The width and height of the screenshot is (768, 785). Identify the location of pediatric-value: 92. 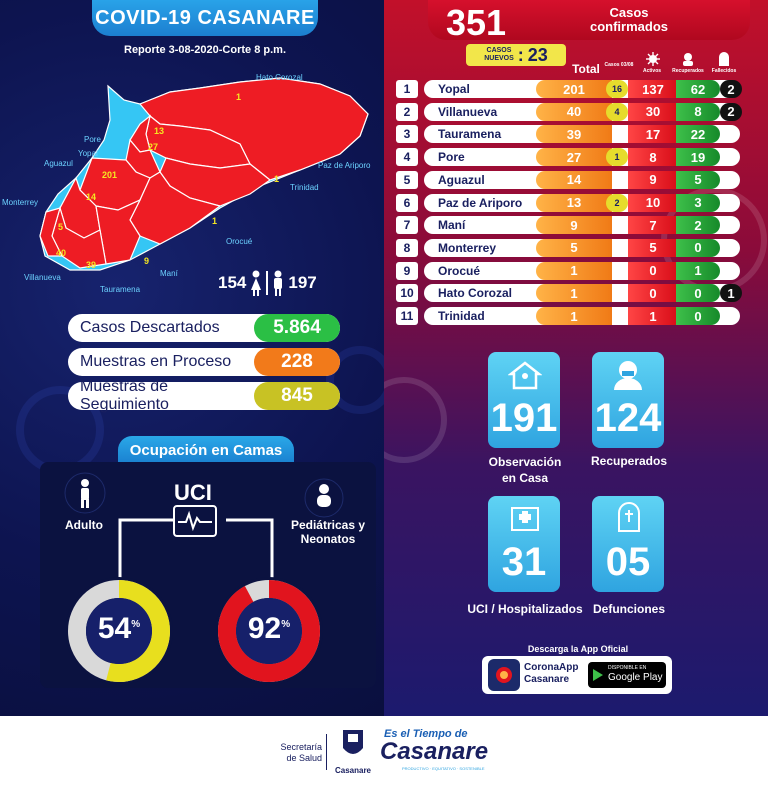
(264, 628).